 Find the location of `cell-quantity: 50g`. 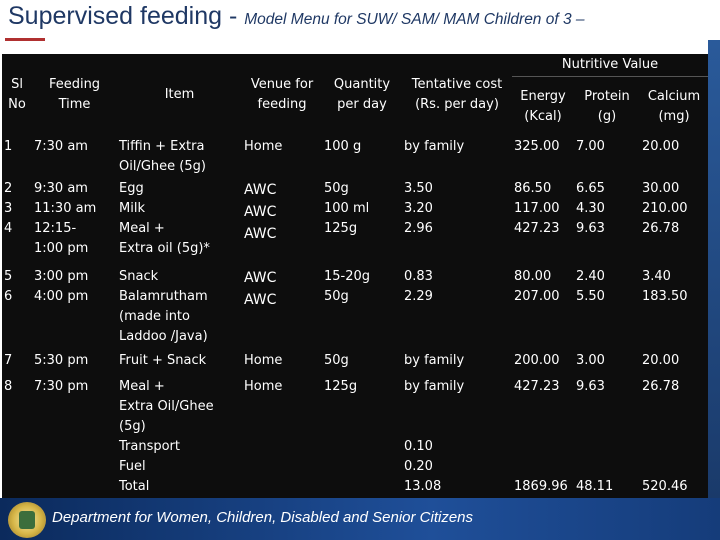

cell-quantity: 50g is located at coordinates (336, 360).